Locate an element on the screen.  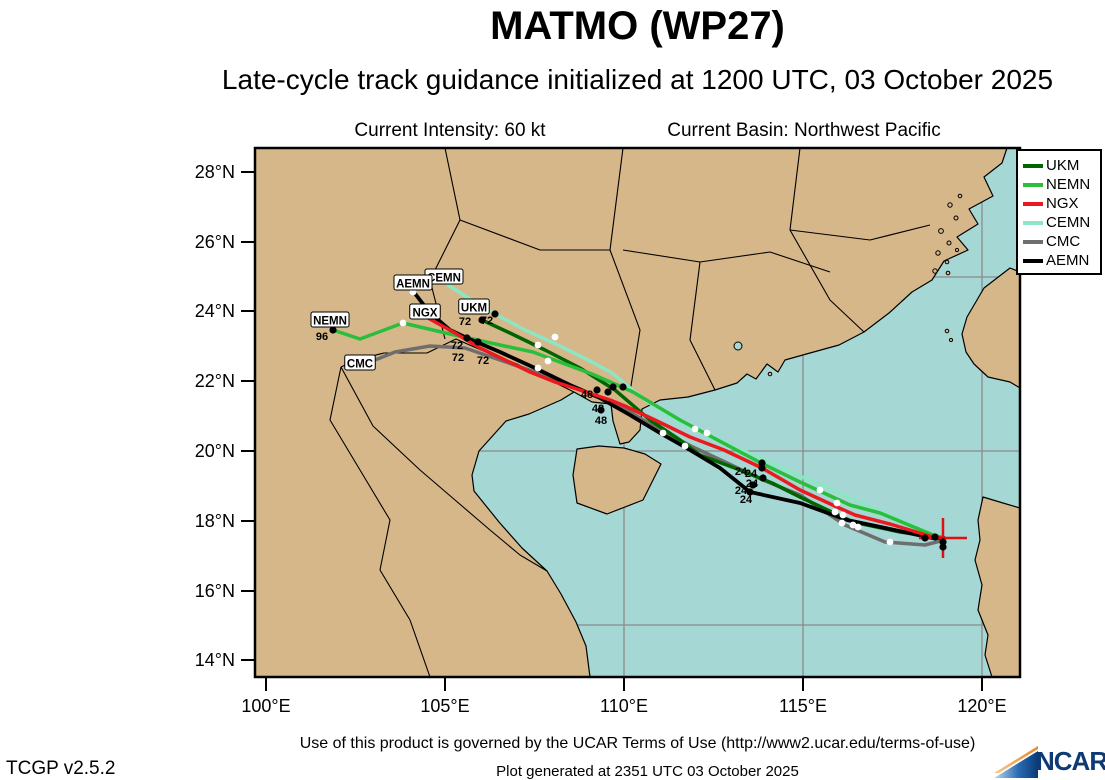
legend-item-AEMN: AEMN is located at coordinates (1061, 260).